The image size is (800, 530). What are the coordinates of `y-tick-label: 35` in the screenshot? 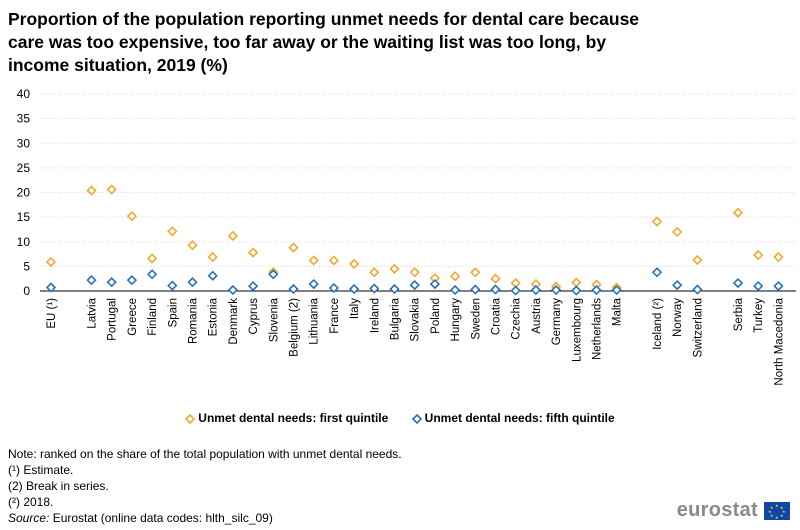 It's located at (24, 119).